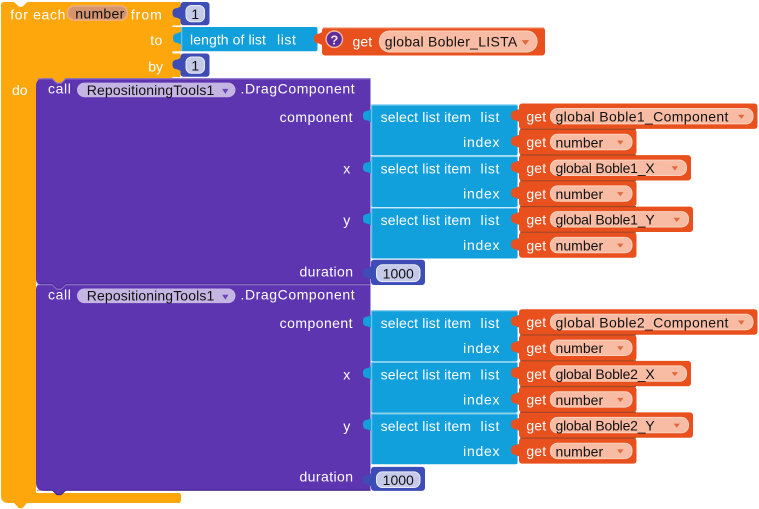 This screenshot has width=759, height=509. I want to click on svg-text: by, so click(155, 66).